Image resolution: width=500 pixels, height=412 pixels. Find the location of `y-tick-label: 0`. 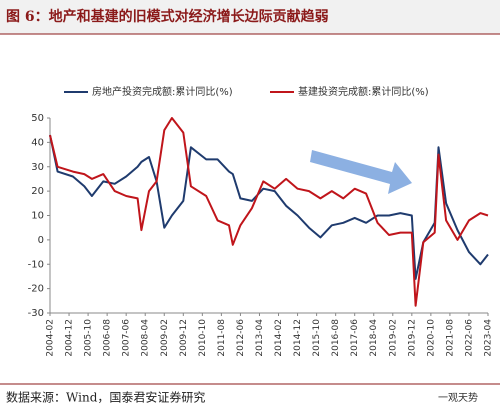

y-tick-label: 0 is located at coordinates (41, 240).